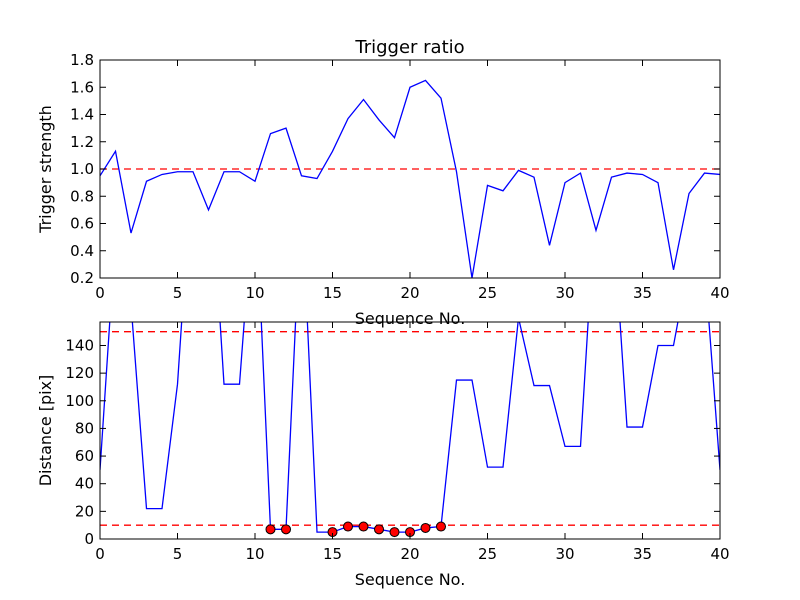 Image resolution: width=800 pixels, height=600 pixels. What do you see at coordinates (409, 47) in the screenshot?
I see `chart-title: Trigger ratio` at bounding box center [409, 47].